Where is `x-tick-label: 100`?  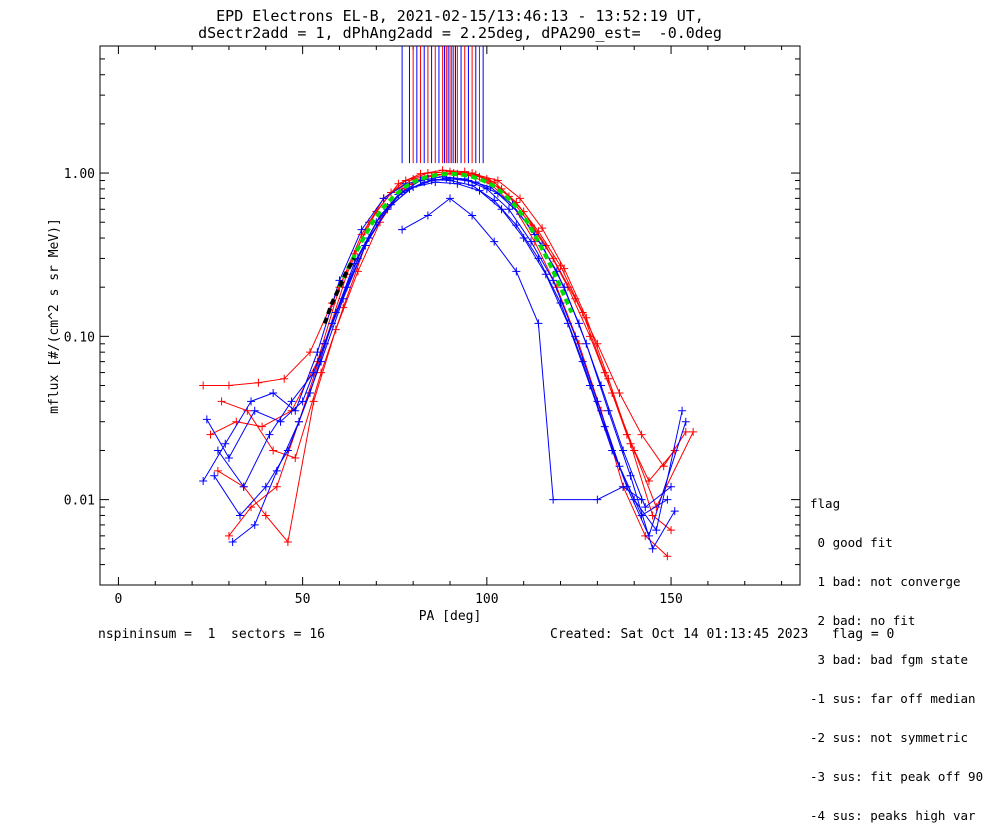
x-tick-label: 100 is located at coordinates (486, 599).